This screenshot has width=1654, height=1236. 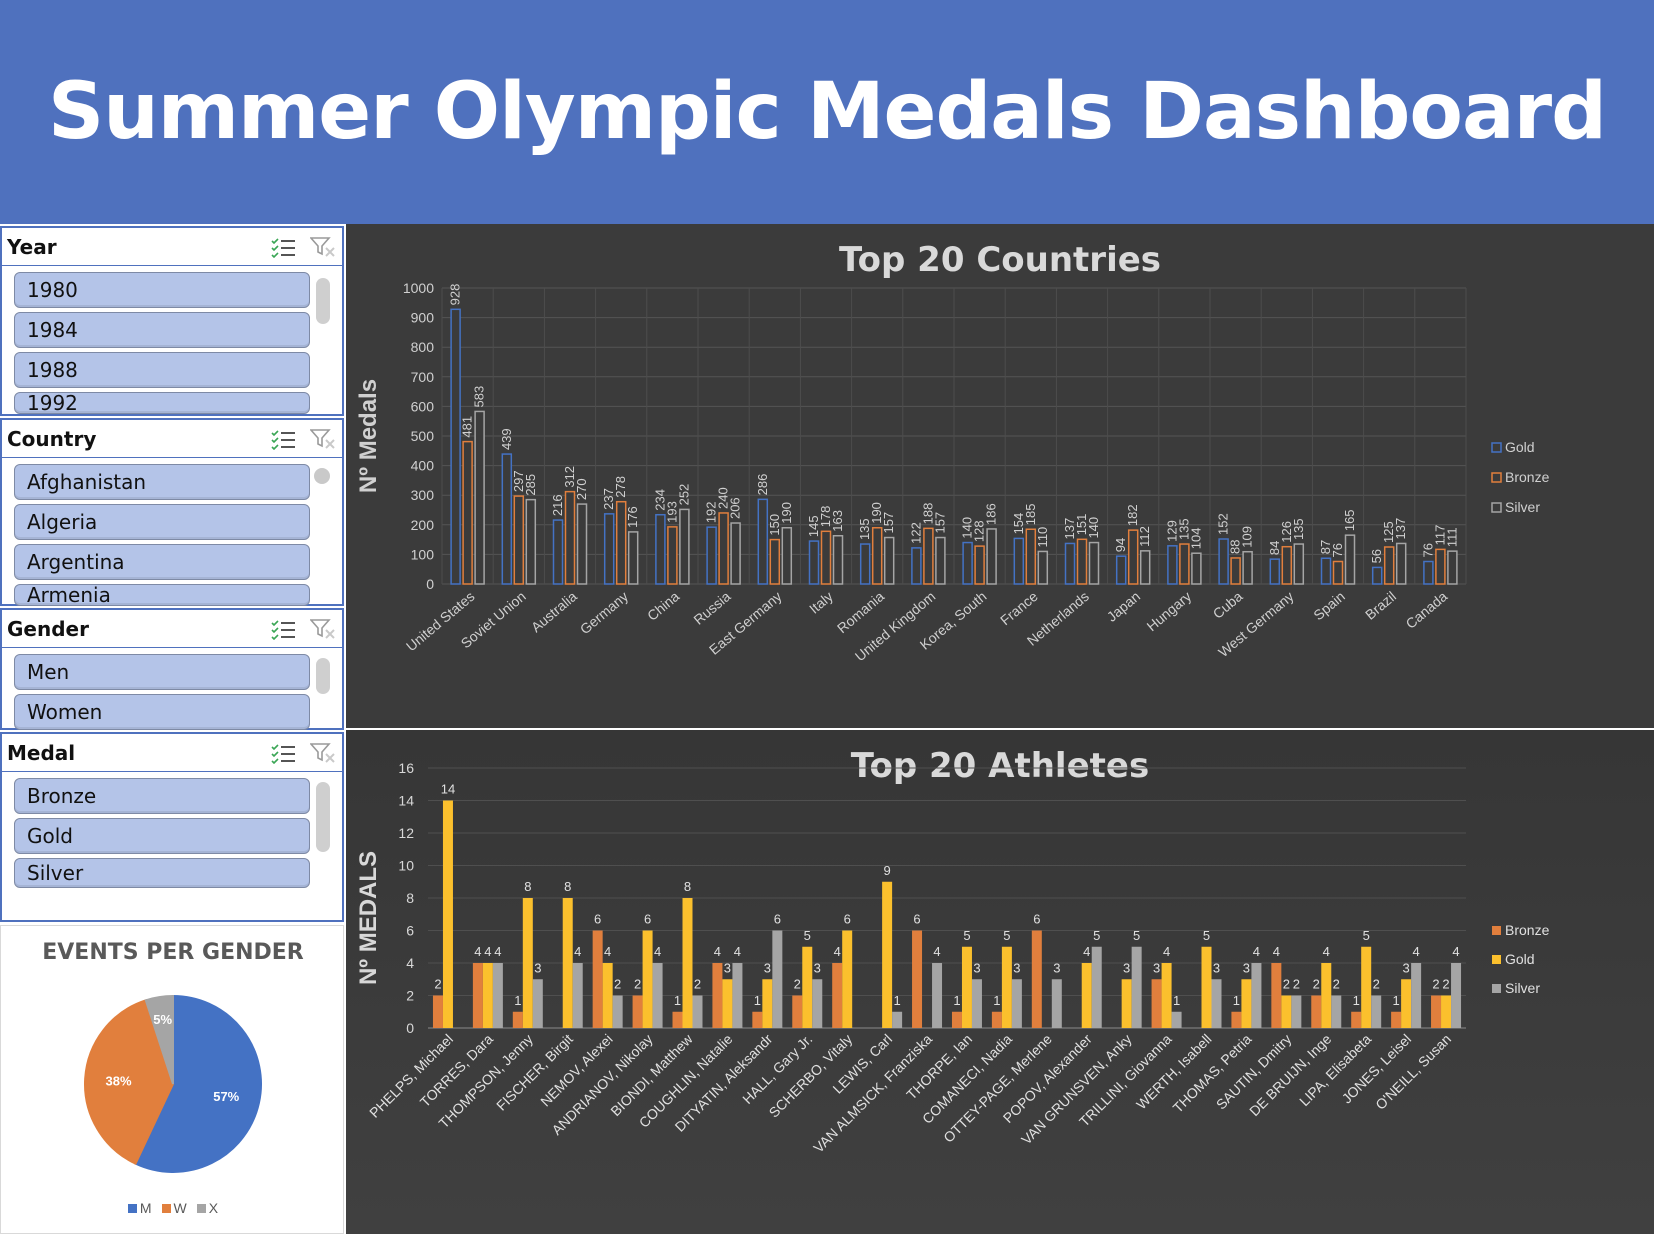 What do you see at coordinates (162, 403) in the screenshot?
I see `slicer-item-1992: 1992` at bounding box center [162, 403].